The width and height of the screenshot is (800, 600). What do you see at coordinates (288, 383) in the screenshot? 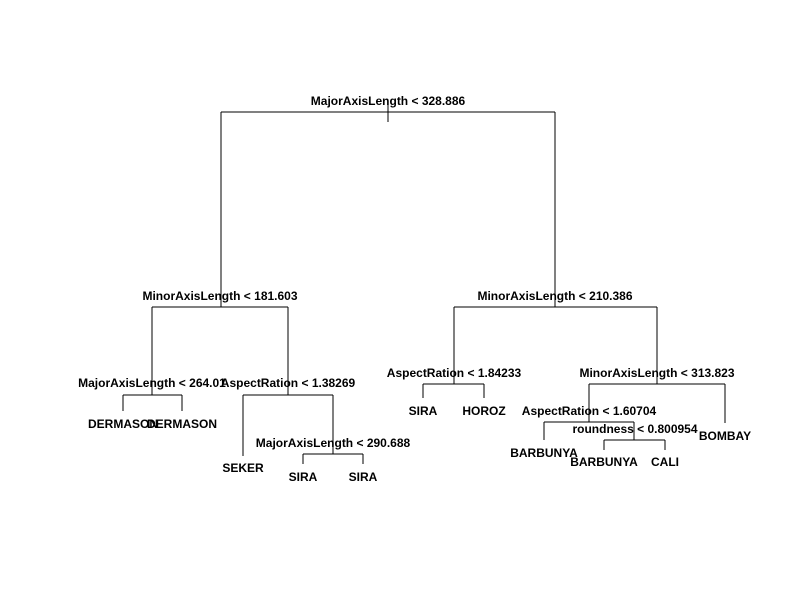
I see `split-label-lr: AspectRation < 1.38269` at bounding box center [288, 383].